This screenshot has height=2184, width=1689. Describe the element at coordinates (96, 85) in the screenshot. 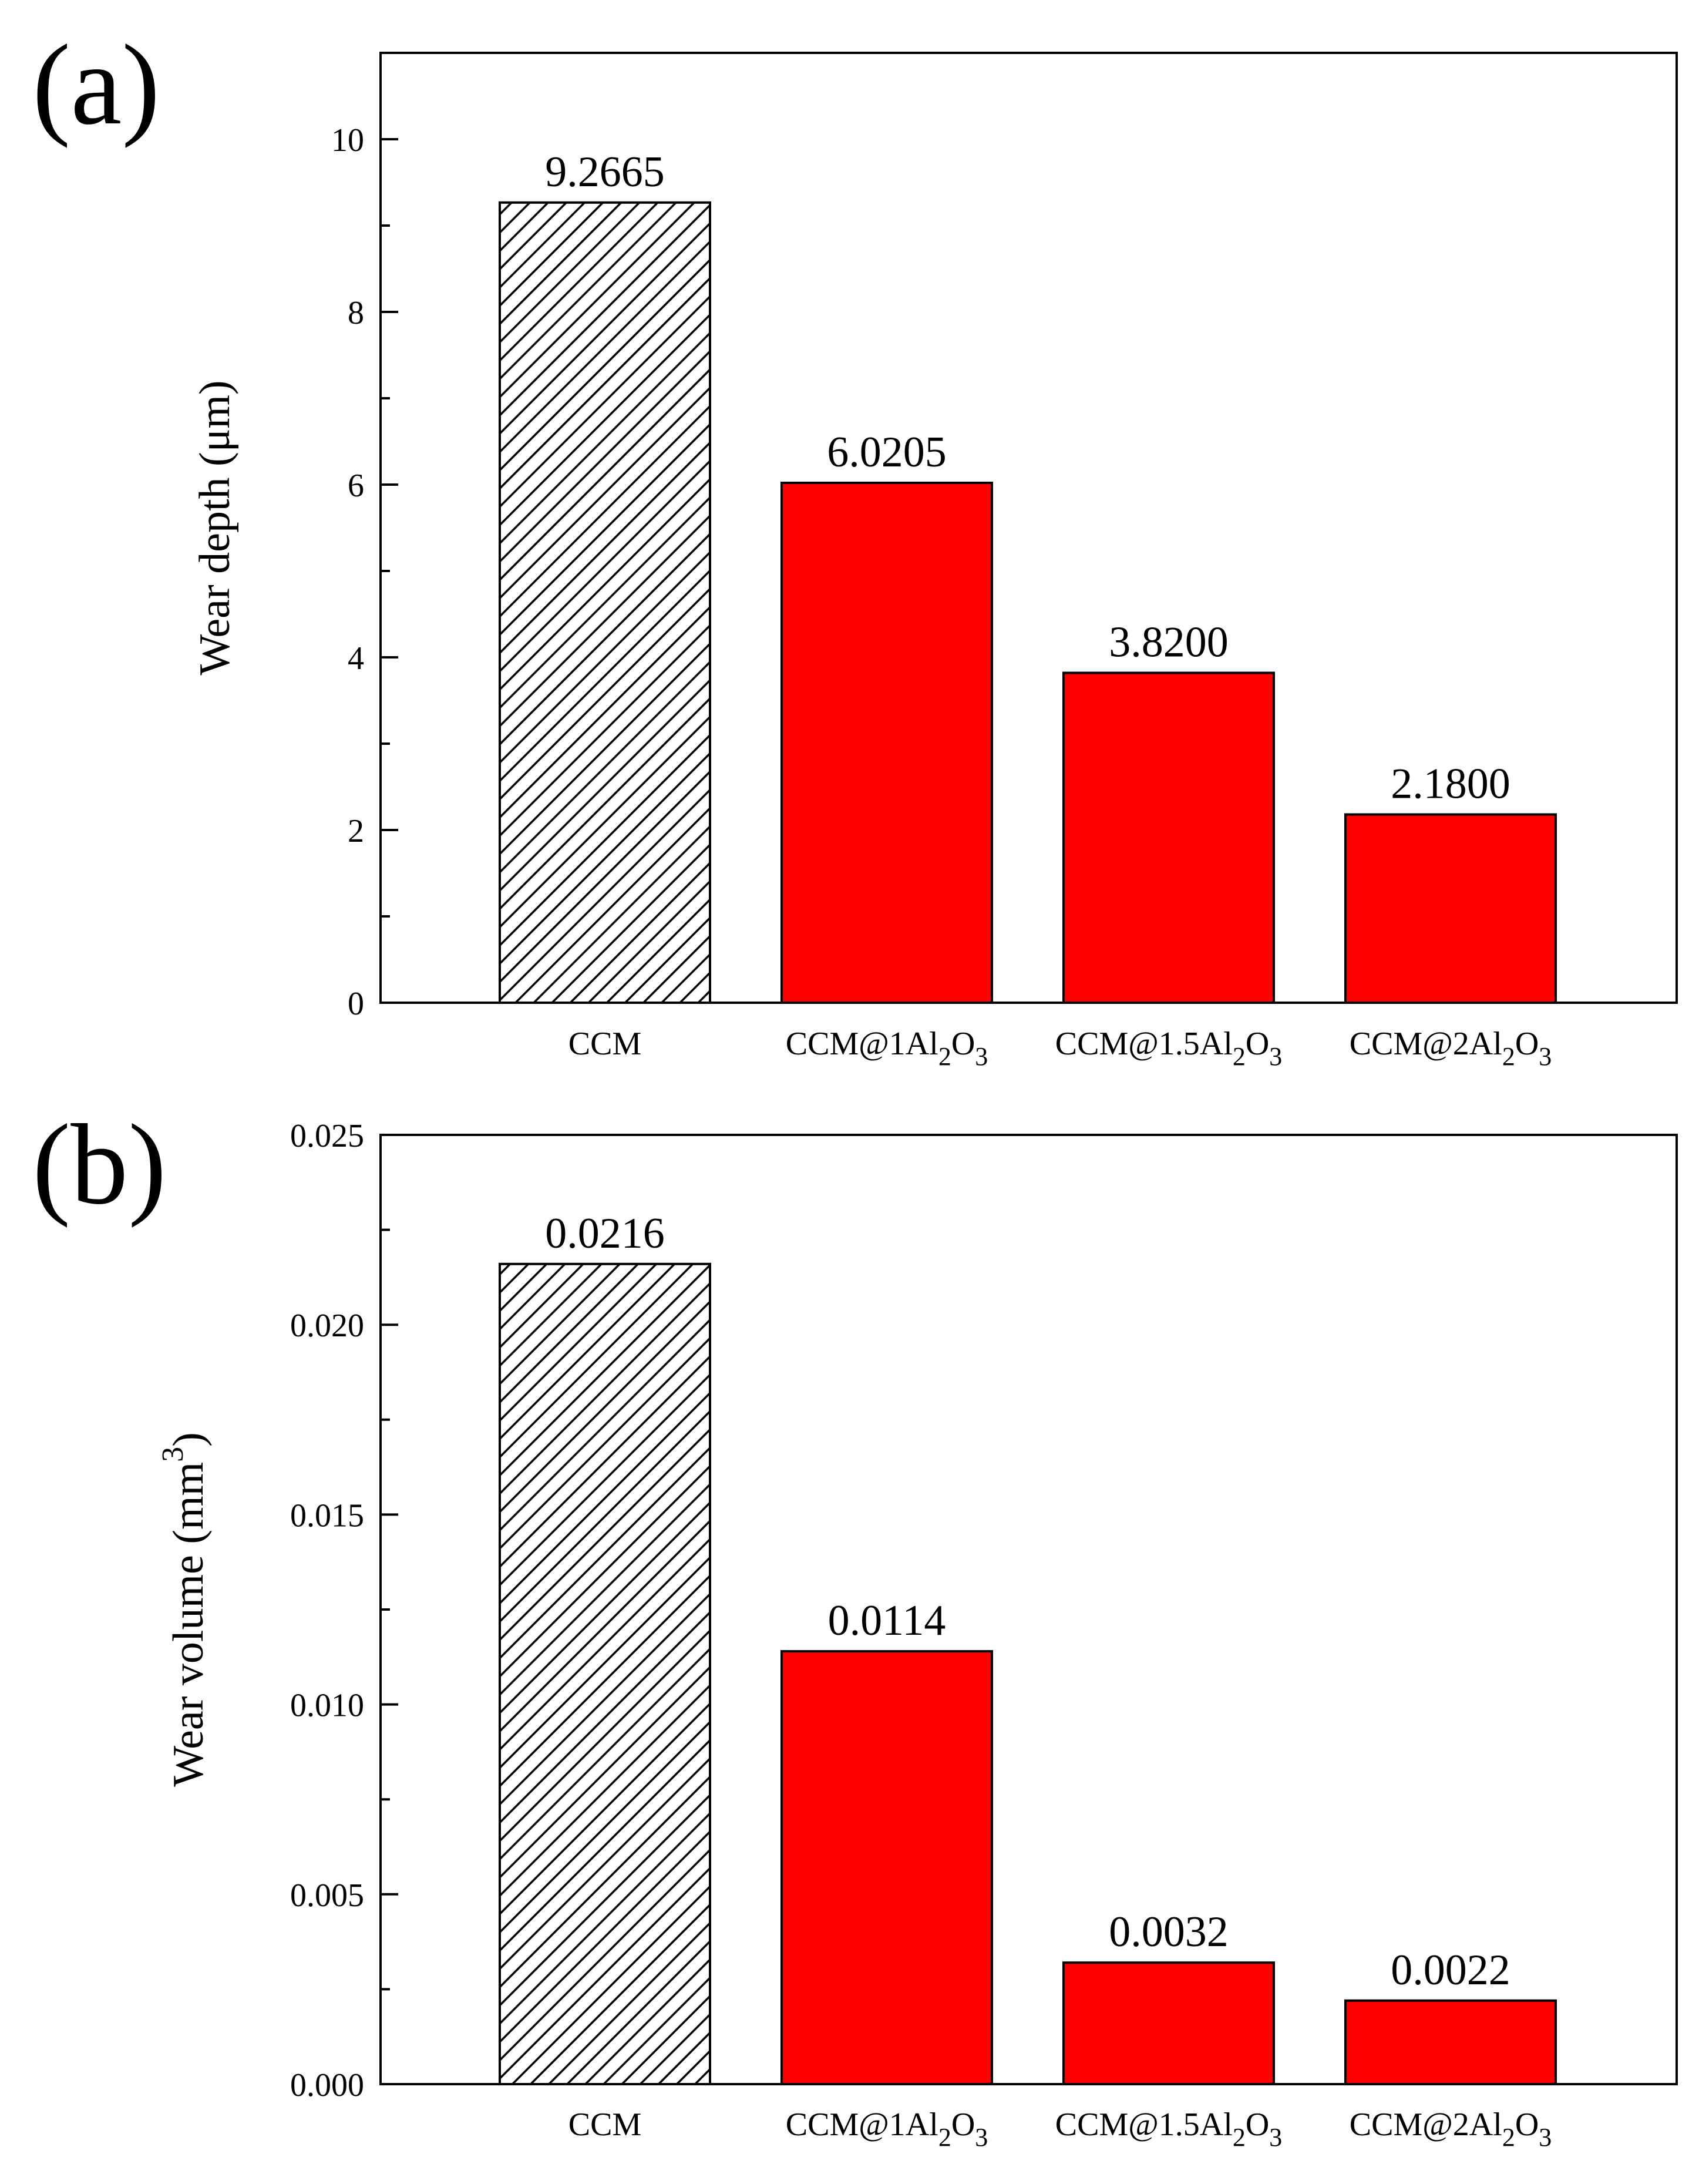

I see `panel-label: (a)` at that location.